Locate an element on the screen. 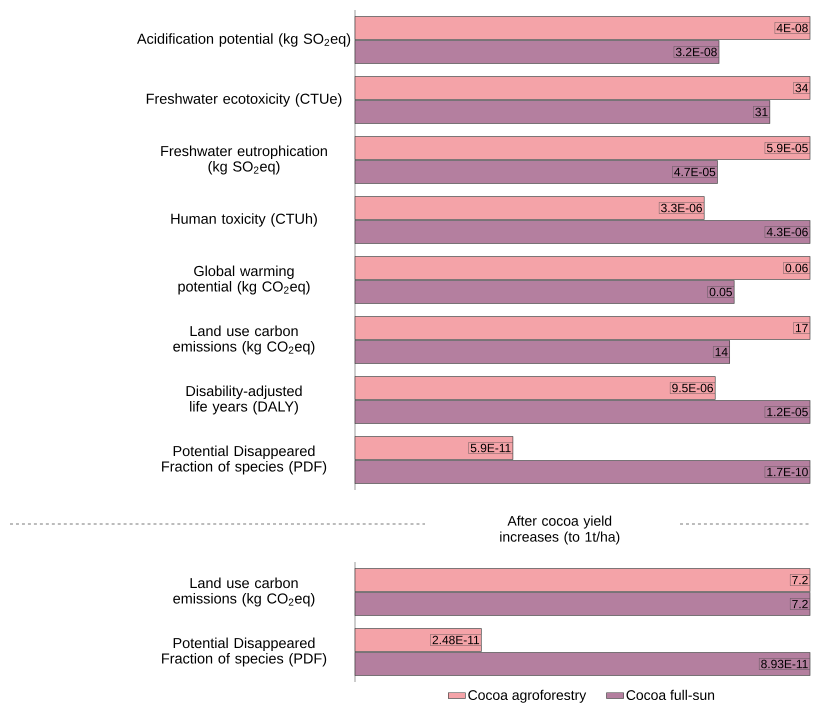  legend-label: Cocoa agroforestry is located at coordinates (527, 696).